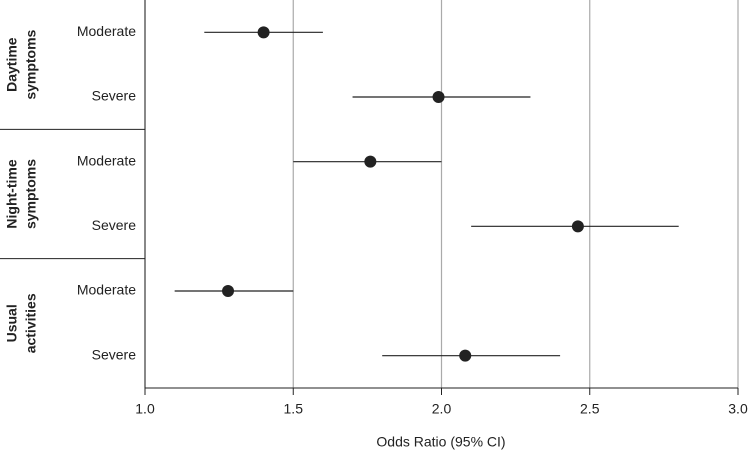 This screenshot has width=750, height=455. Describe the element at coordinates (12, 193) in the screenshot. I see `group-label: Night-time` at that location.